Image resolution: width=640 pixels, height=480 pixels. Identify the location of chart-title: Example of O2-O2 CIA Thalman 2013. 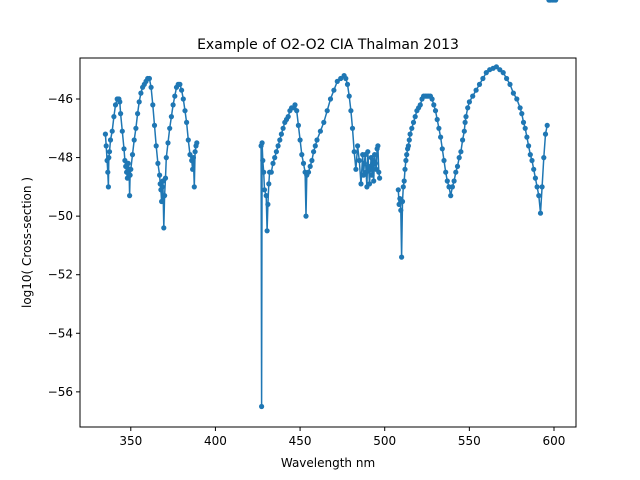
(328, 45).